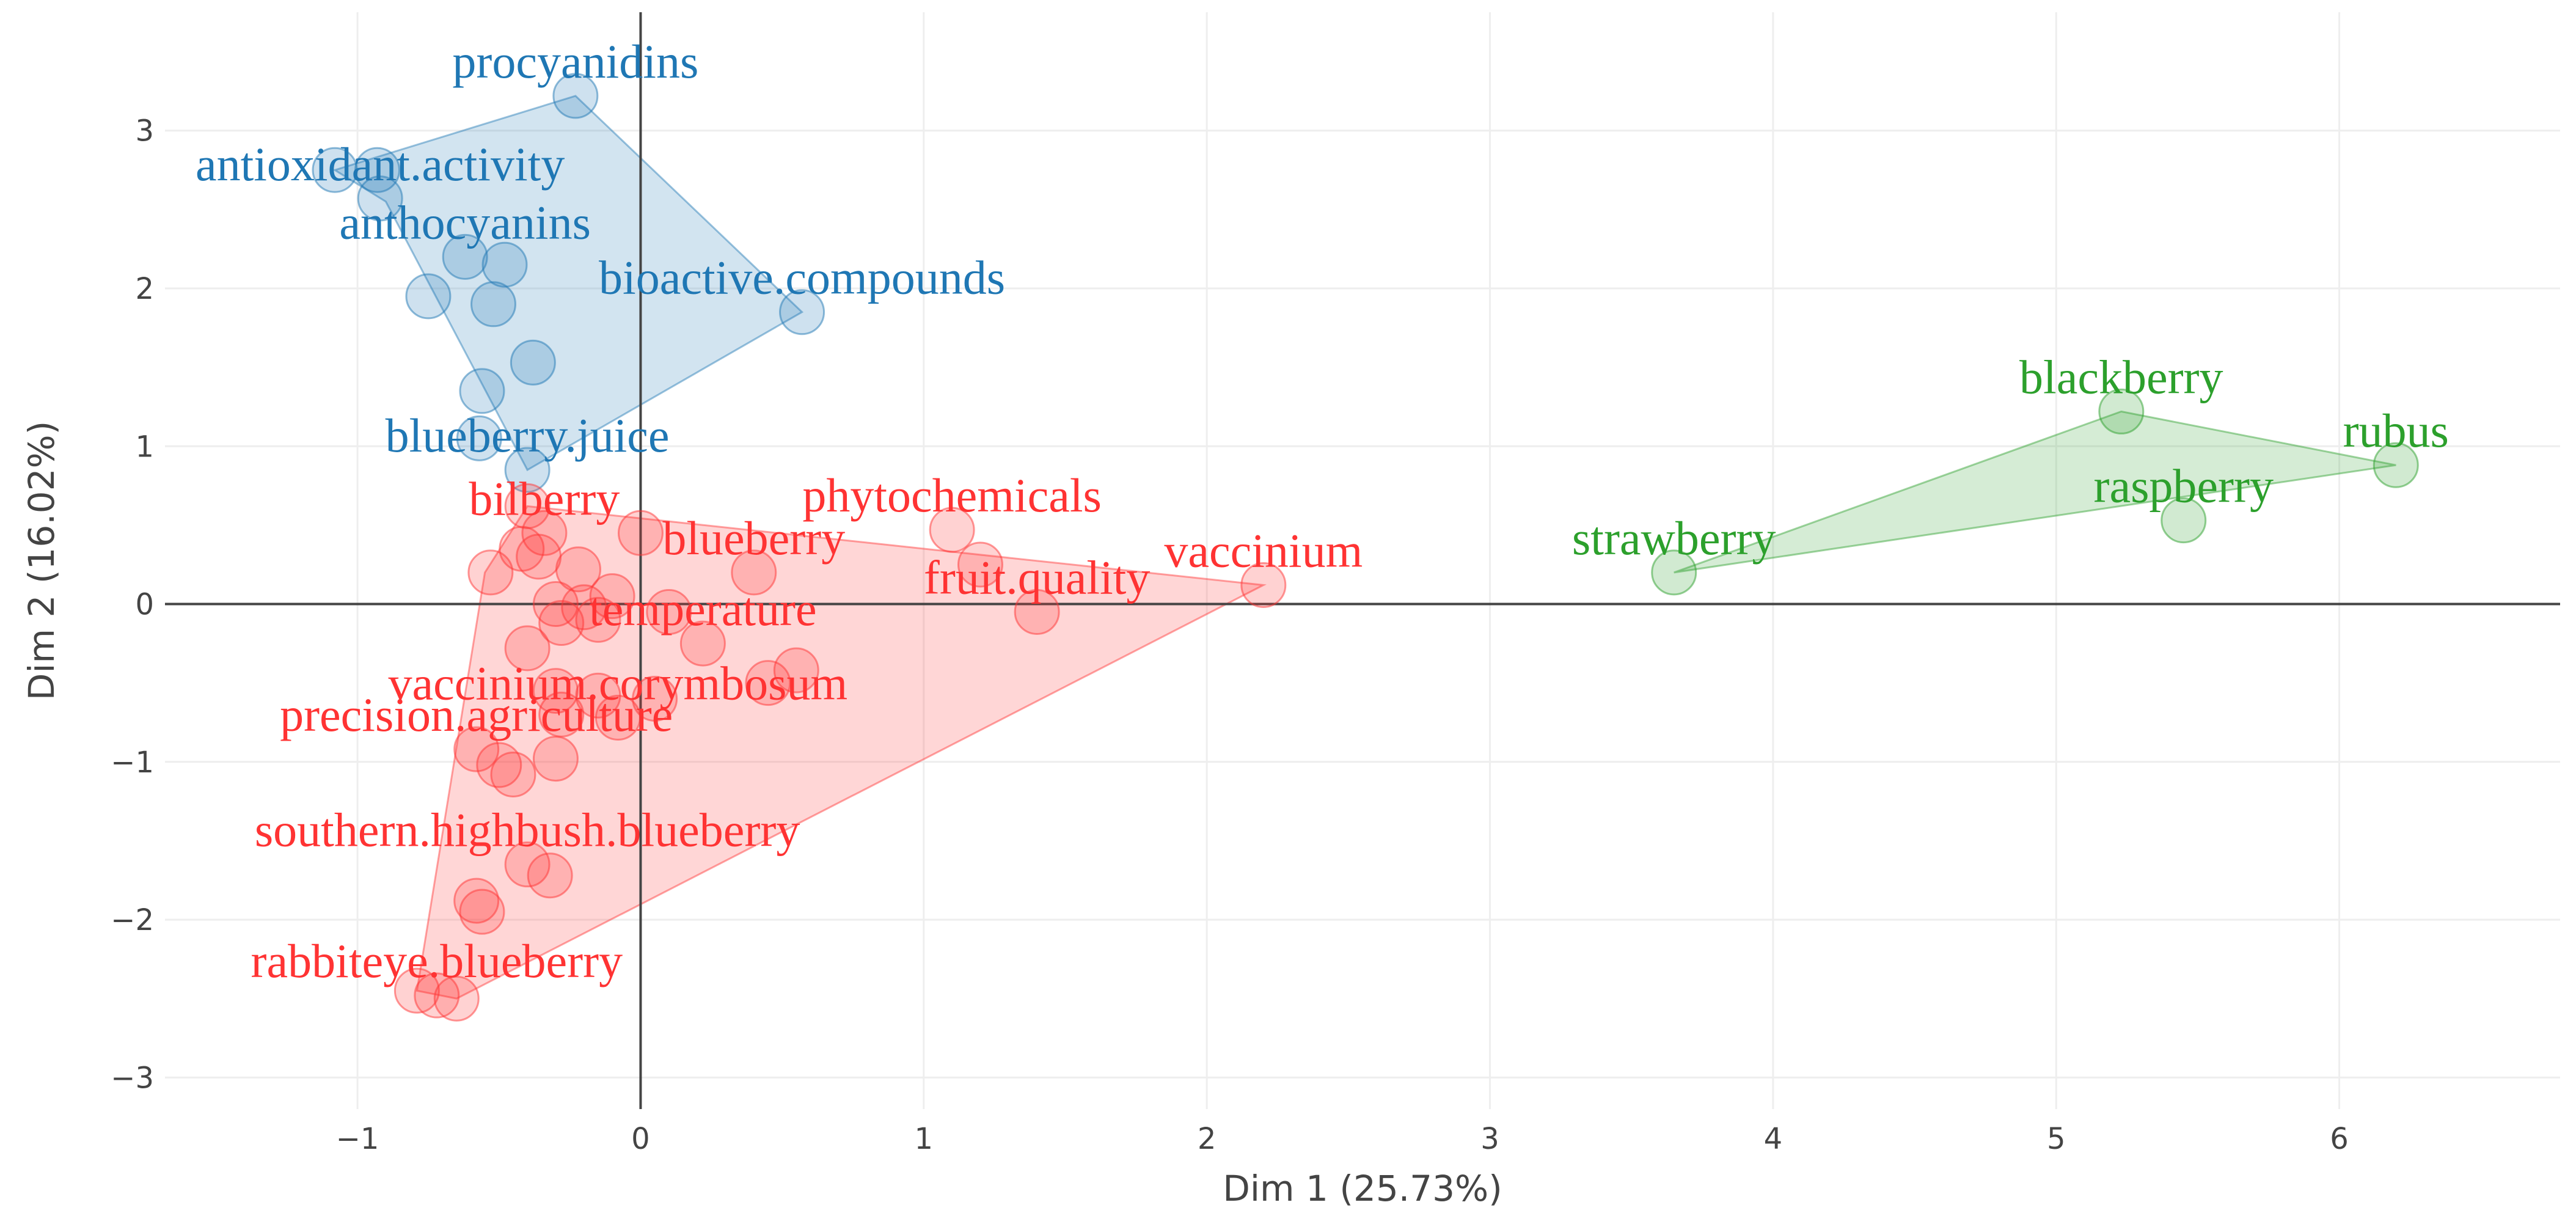  What do you see at coordinates (132, 920) in the screenshot?
I see `y-tick-label: −2` at bounding box center [132, 920].